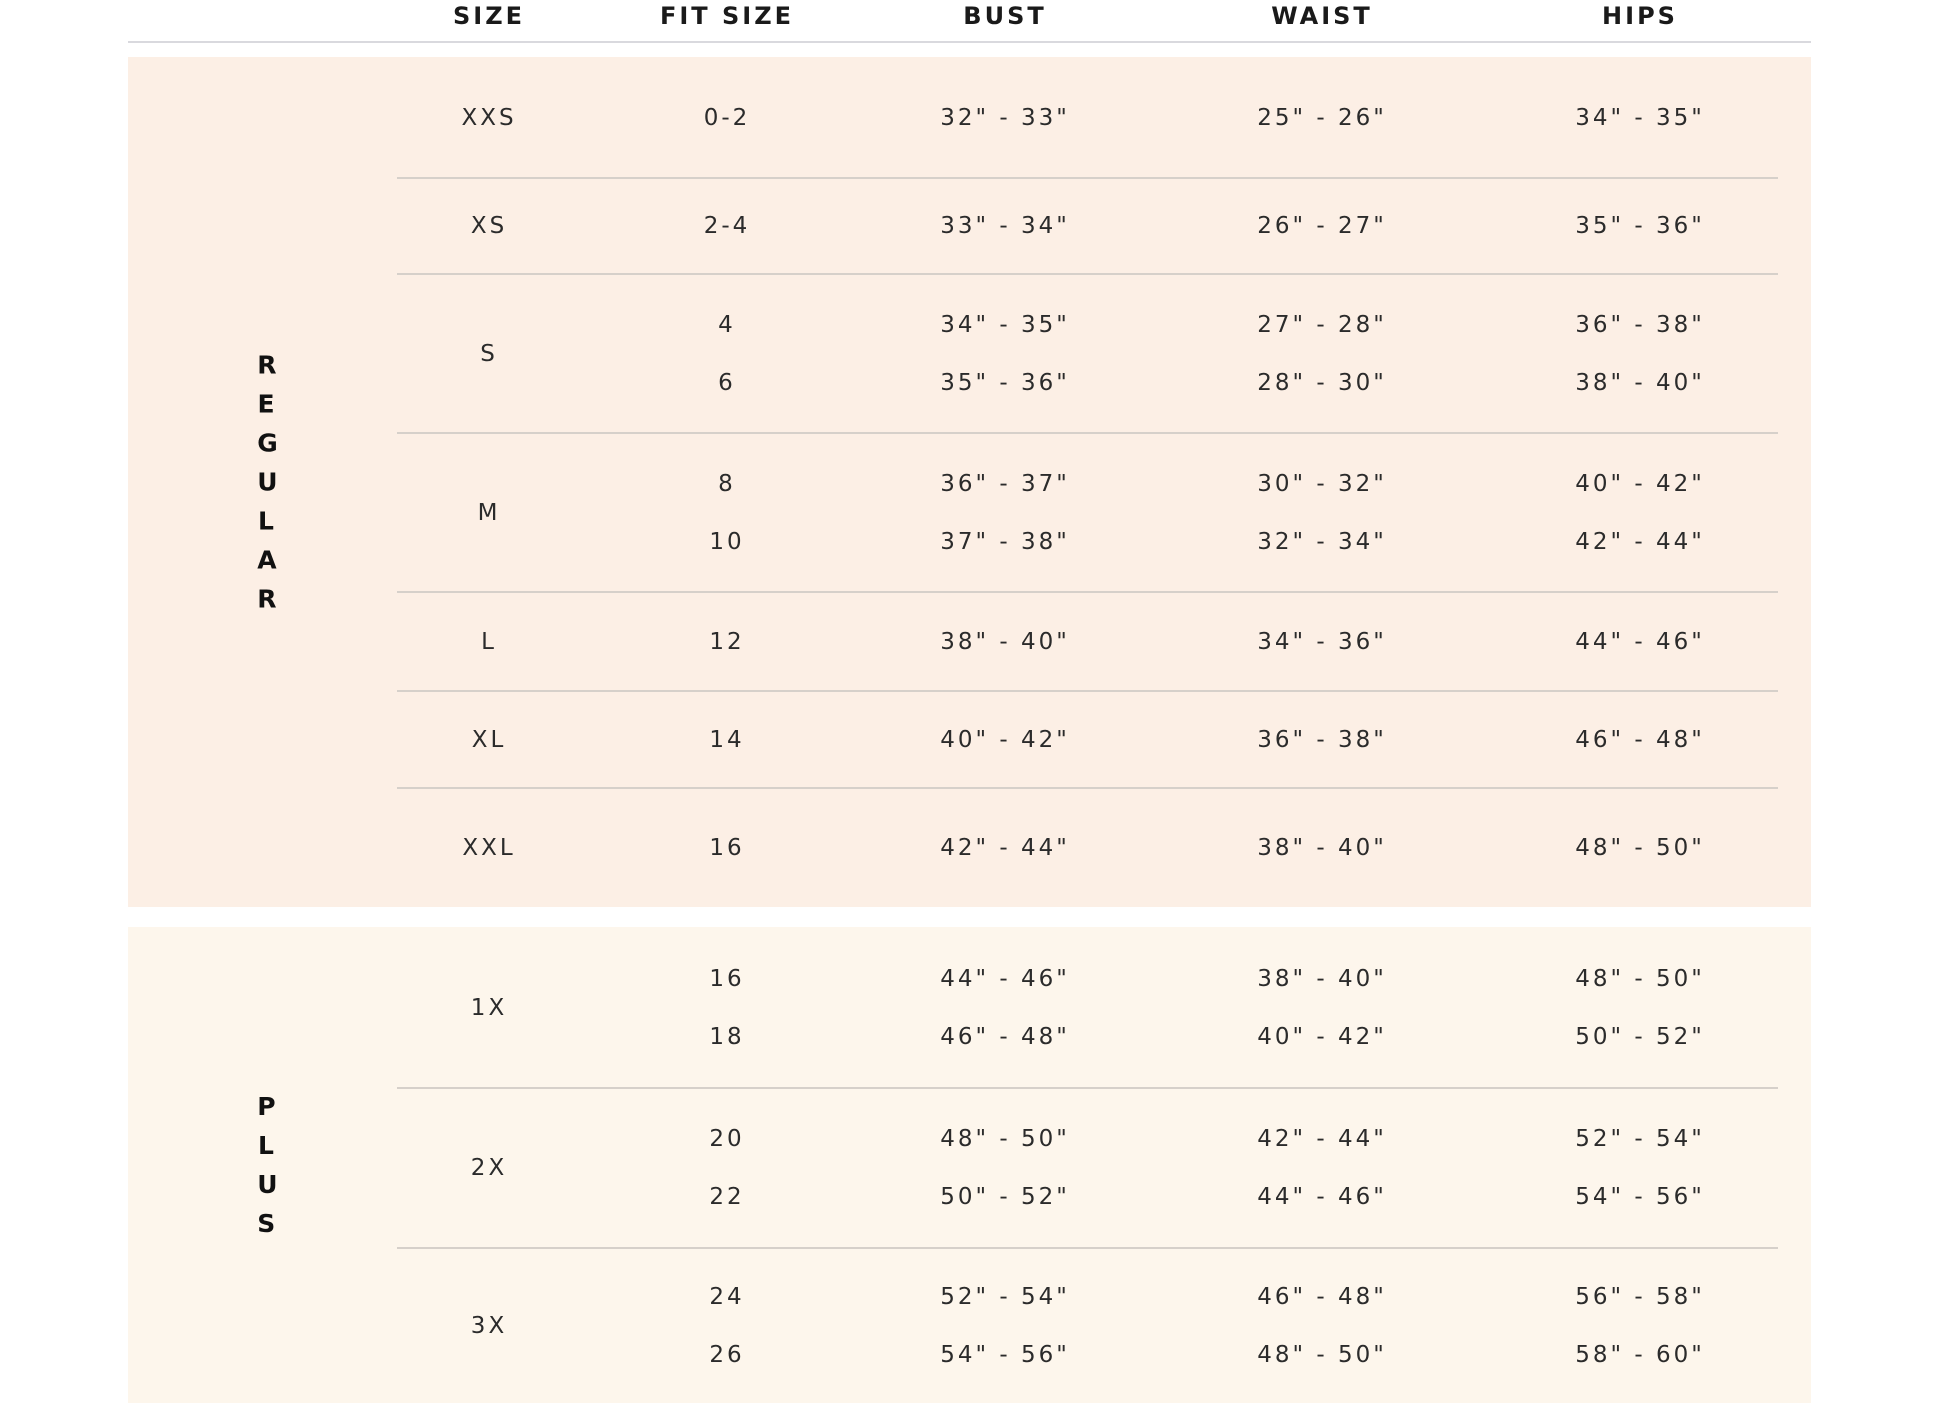  What do you see at coordinates (727, 483) in the screenshot?
I see `measure-value: 8` at bounding box center [727, 483].